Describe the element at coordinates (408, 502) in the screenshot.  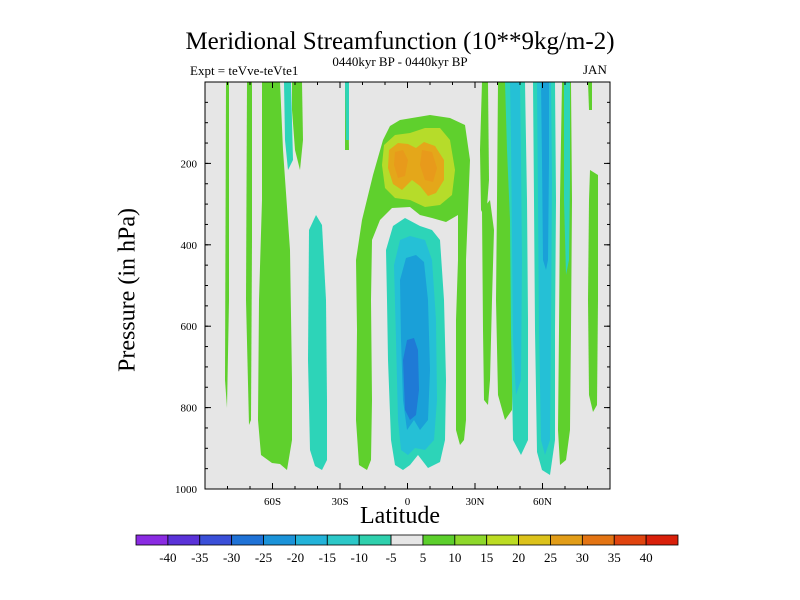
I see `x-tick-label: 0` at that location.